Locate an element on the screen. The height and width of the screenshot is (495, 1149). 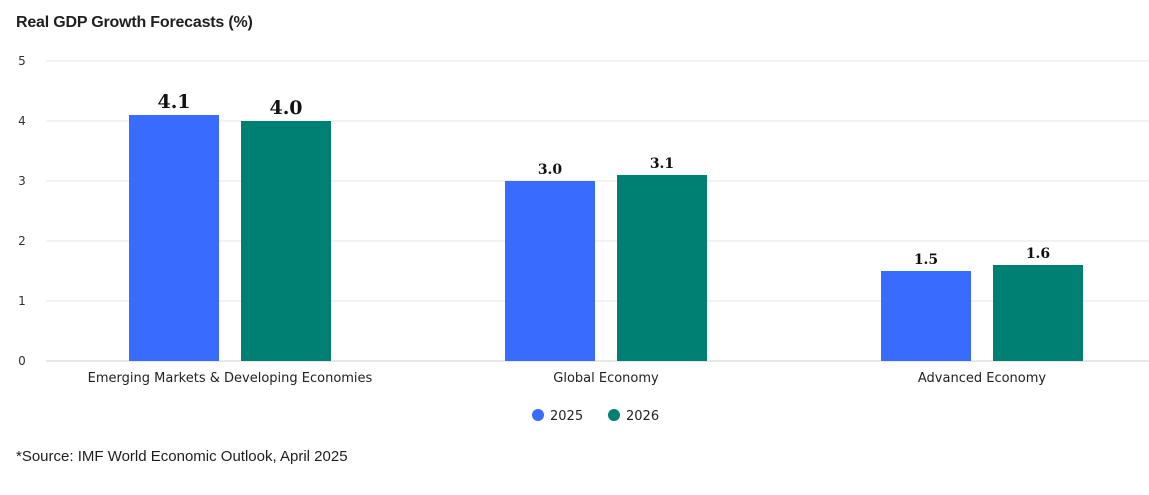
chart-title: Real GDP Growth Forecasts (%) is located at coordinates (134, 22).